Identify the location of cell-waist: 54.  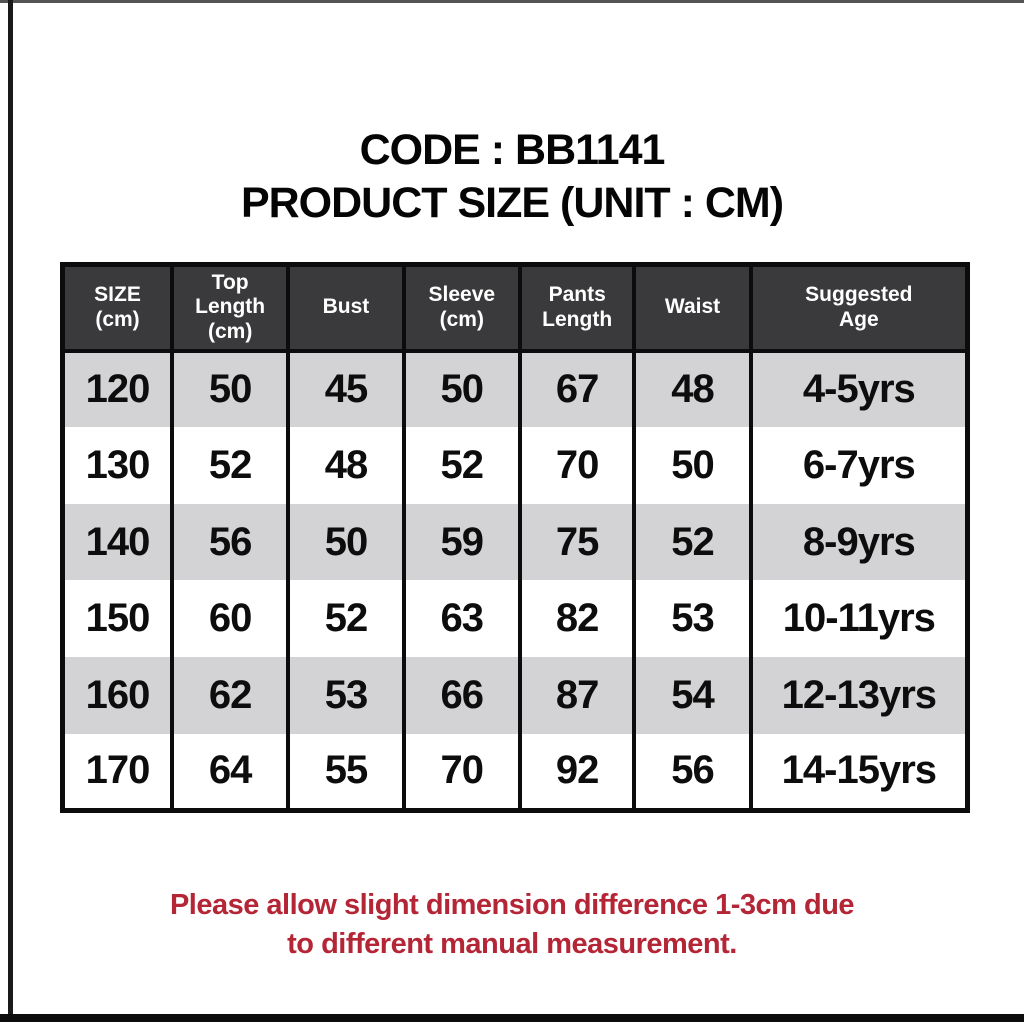
(691, 695).